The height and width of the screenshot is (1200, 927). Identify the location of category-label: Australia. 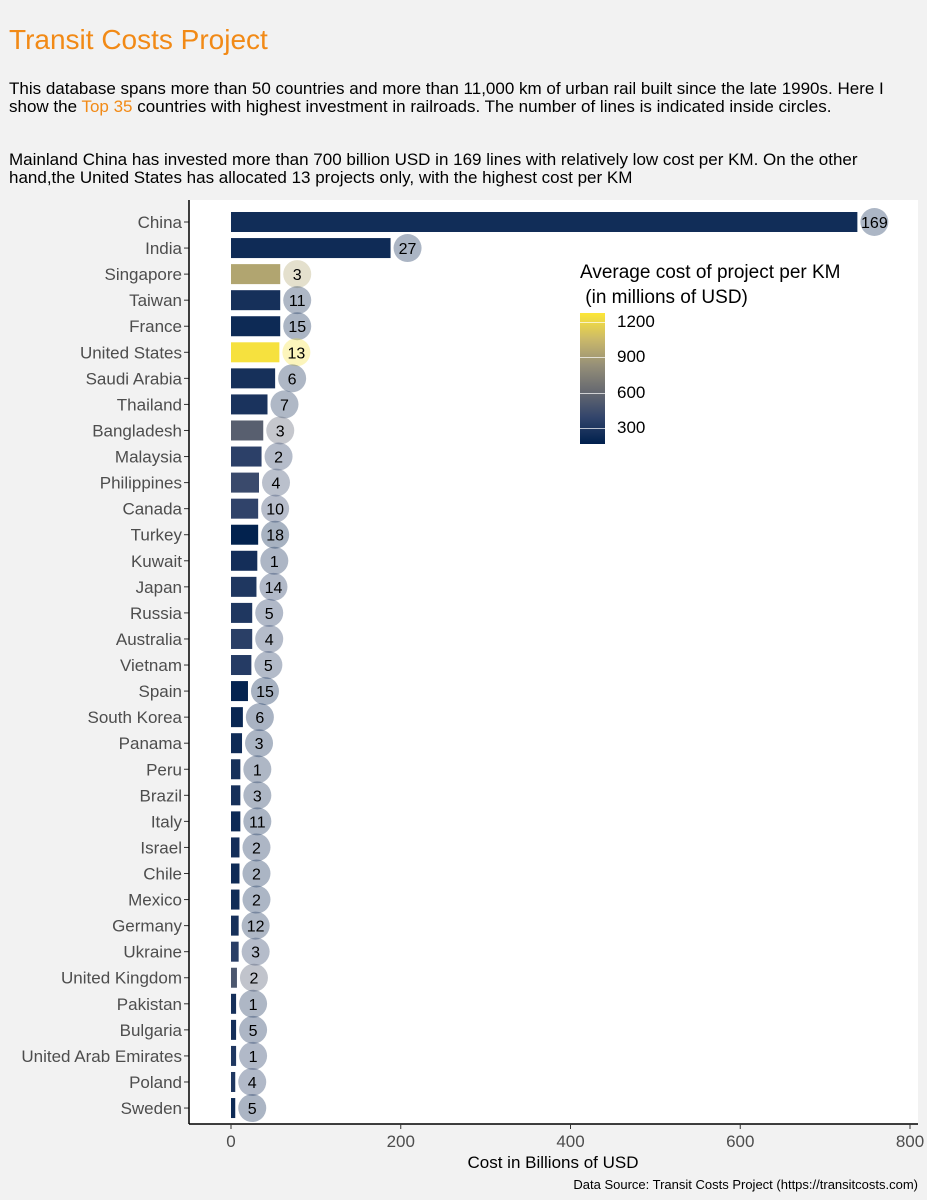
(149, 639).